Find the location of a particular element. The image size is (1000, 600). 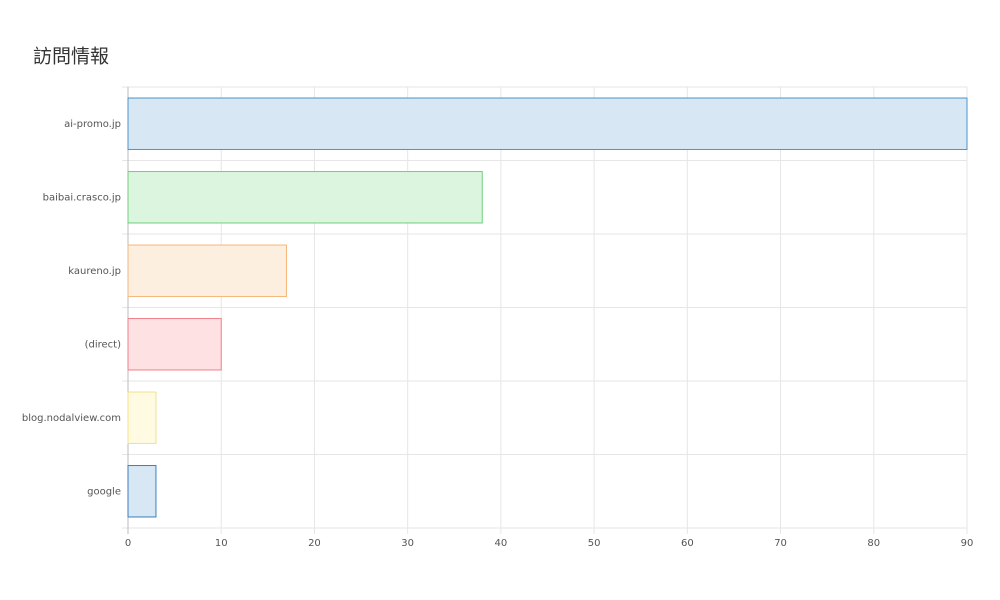

x-tick-label: 40 is located at coordinates (501, 543).